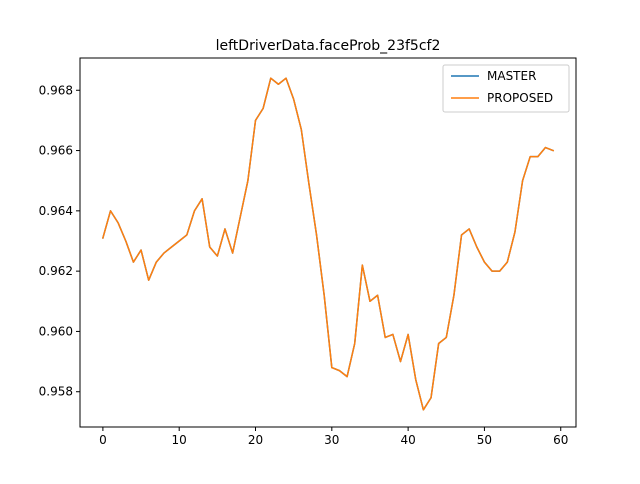  What do you see at coordinates (56, 271) in the screenshot?
I see `y-tick-label: 0.962` at bounding box center [56, 271].